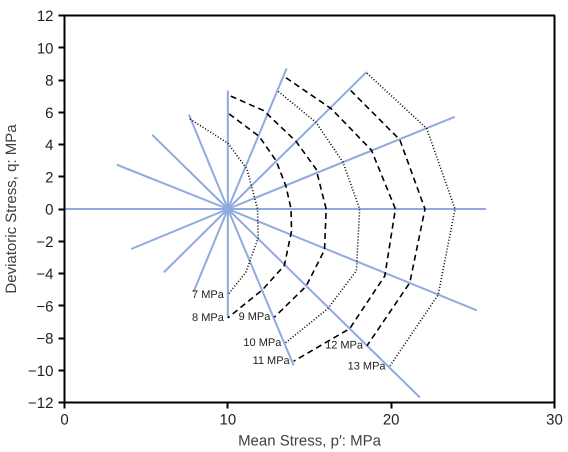  Describe the element at coordinates (344, 346) in the screenshot. I see `annotation: 12 MPa` at that location.